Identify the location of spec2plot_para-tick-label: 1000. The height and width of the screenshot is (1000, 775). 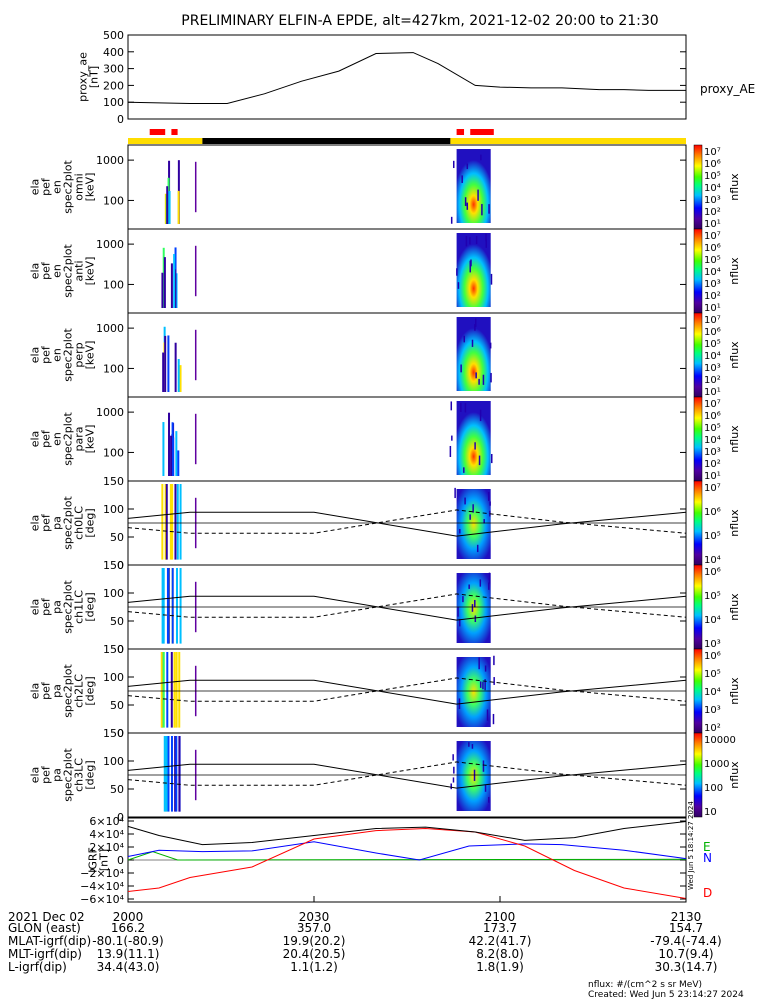
(110, 412).